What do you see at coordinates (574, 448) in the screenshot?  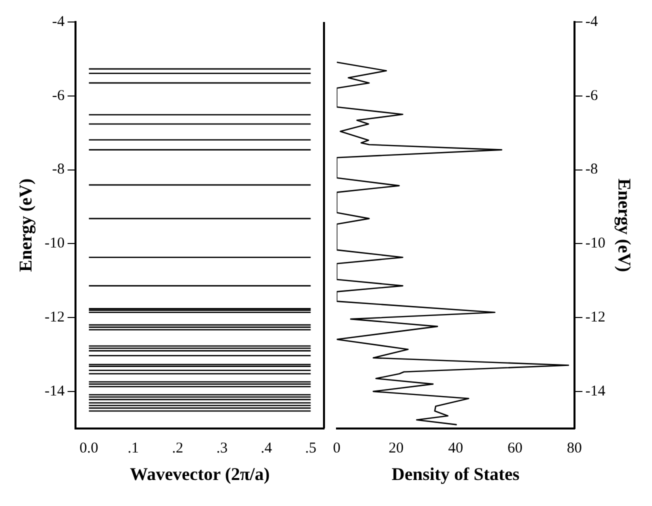 I see `x-tick-label: 80` at bounding box center [574, 448].